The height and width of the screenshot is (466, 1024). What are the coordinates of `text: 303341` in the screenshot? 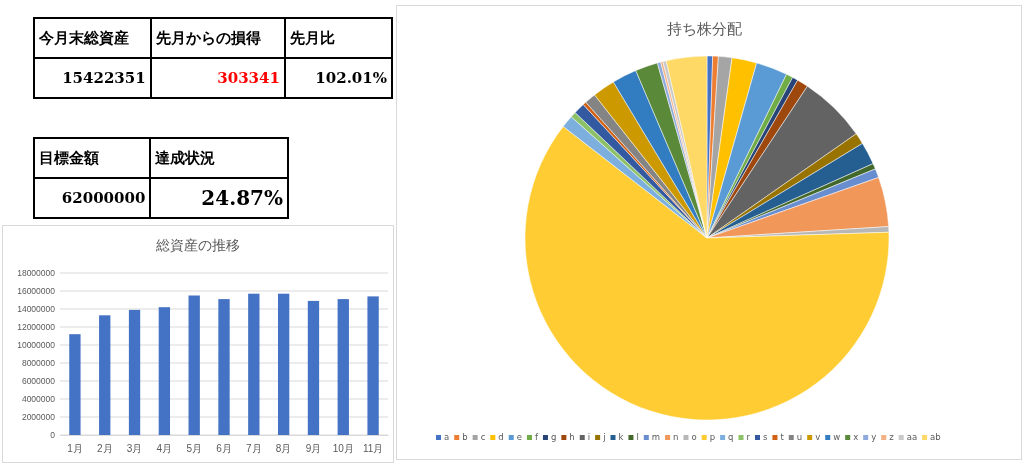 It's located at (217, 78).